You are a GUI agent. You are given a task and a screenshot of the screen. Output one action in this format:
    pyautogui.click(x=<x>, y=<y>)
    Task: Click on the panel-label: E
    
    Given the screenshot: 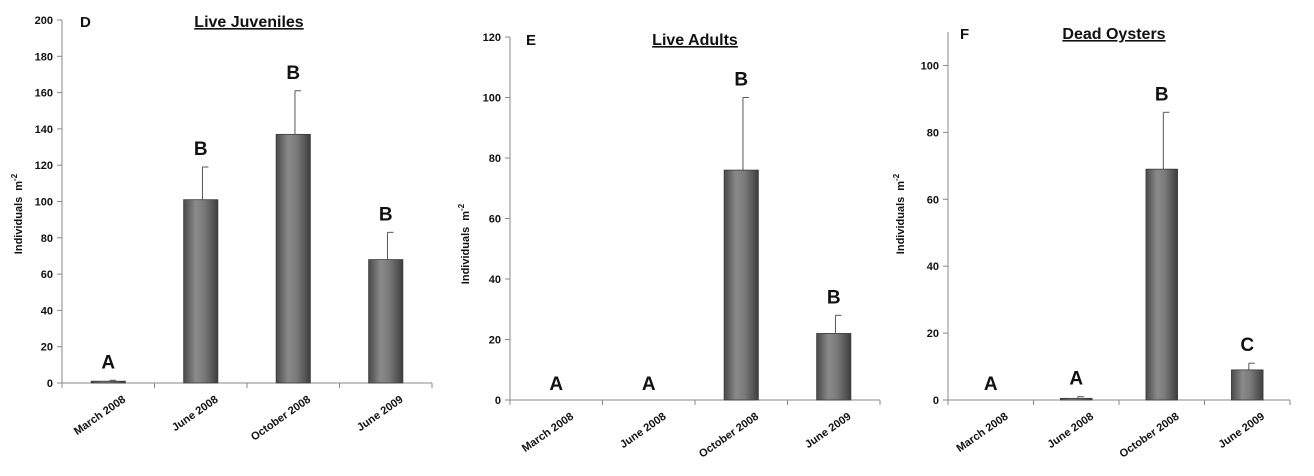 What is the action you would take?
    pyautogui.click(x=531, y=40)
    